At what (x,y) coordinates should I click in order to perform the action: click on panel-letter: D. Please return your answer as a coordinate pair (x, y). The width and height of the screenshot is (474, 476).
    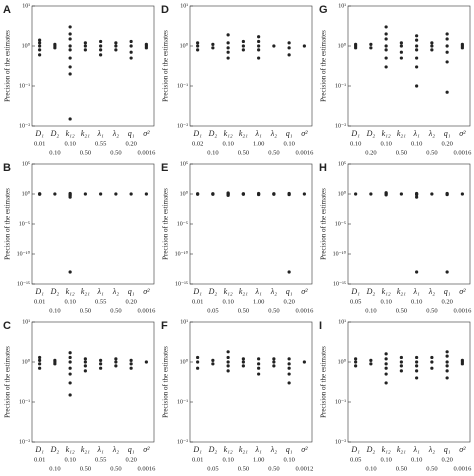
    Looking at the image, I should click on (165, 10).